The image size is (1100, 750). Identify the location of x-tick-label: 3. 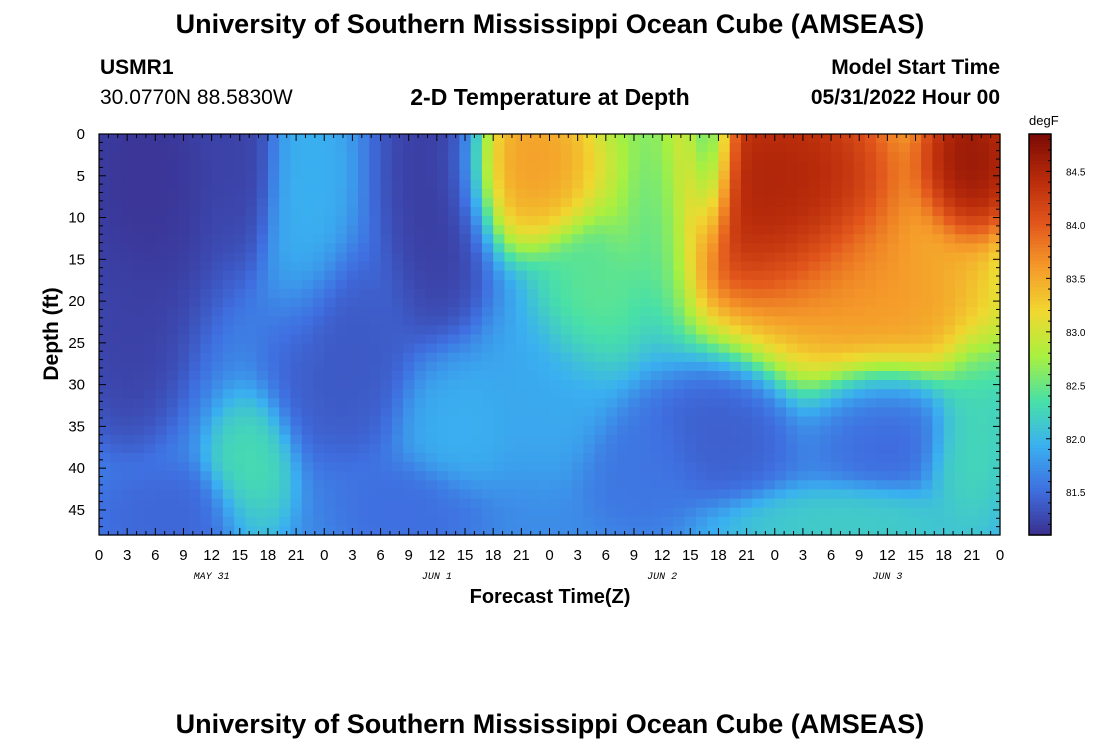
(577, 555).